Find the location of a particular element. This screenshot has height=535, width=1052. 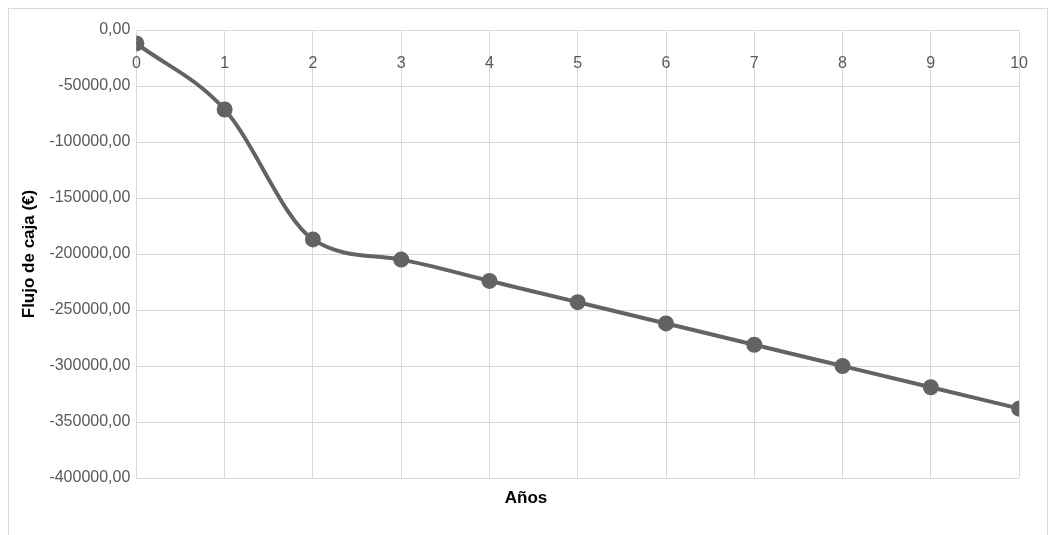

x-tick-label: 10 is located at coordinates (1019, 63).